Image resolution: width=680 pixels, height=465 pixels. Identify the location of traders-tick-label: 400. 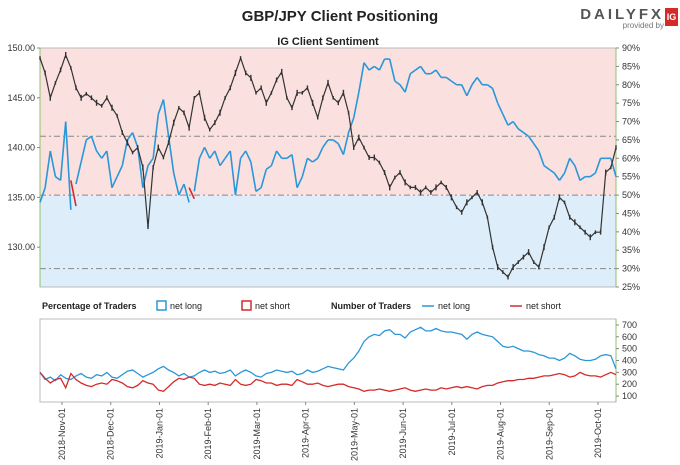
(629, 361).